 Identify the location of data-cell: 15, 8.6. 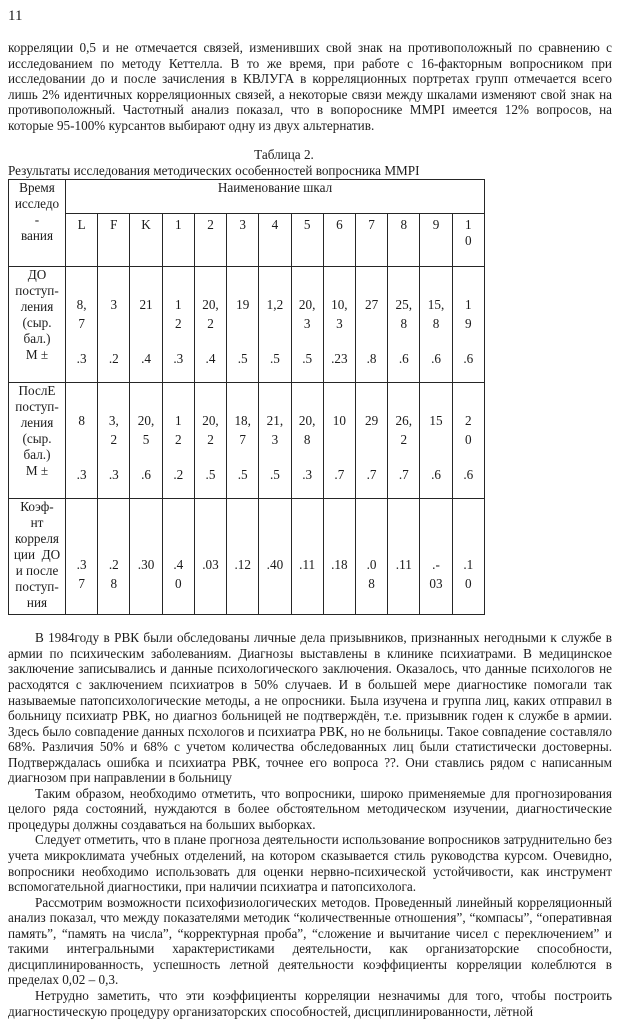
(436, 325).